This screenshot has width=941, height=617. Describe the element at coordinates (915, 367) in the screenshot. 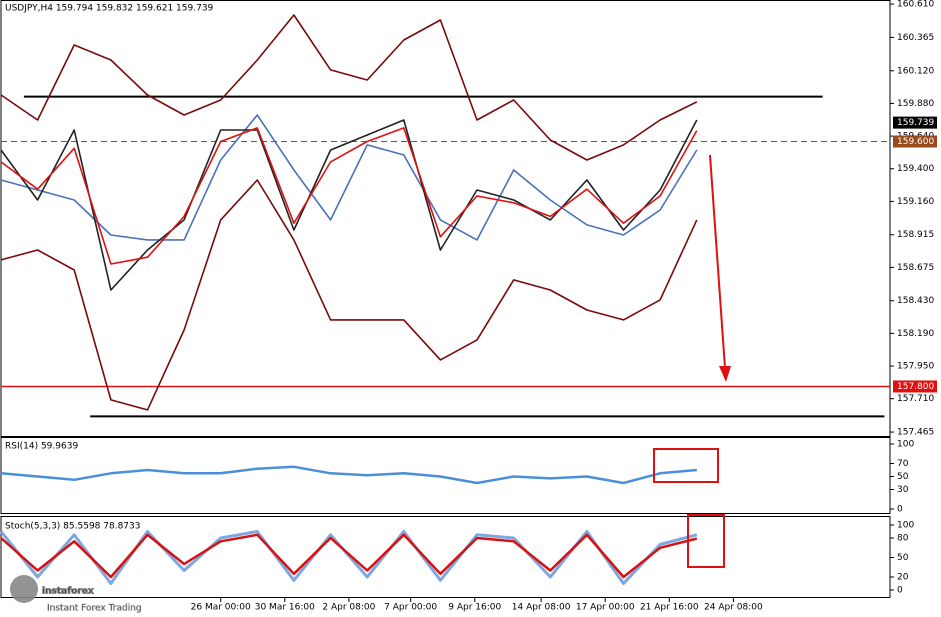

I see `y-tick-label: 157.950` at that location.